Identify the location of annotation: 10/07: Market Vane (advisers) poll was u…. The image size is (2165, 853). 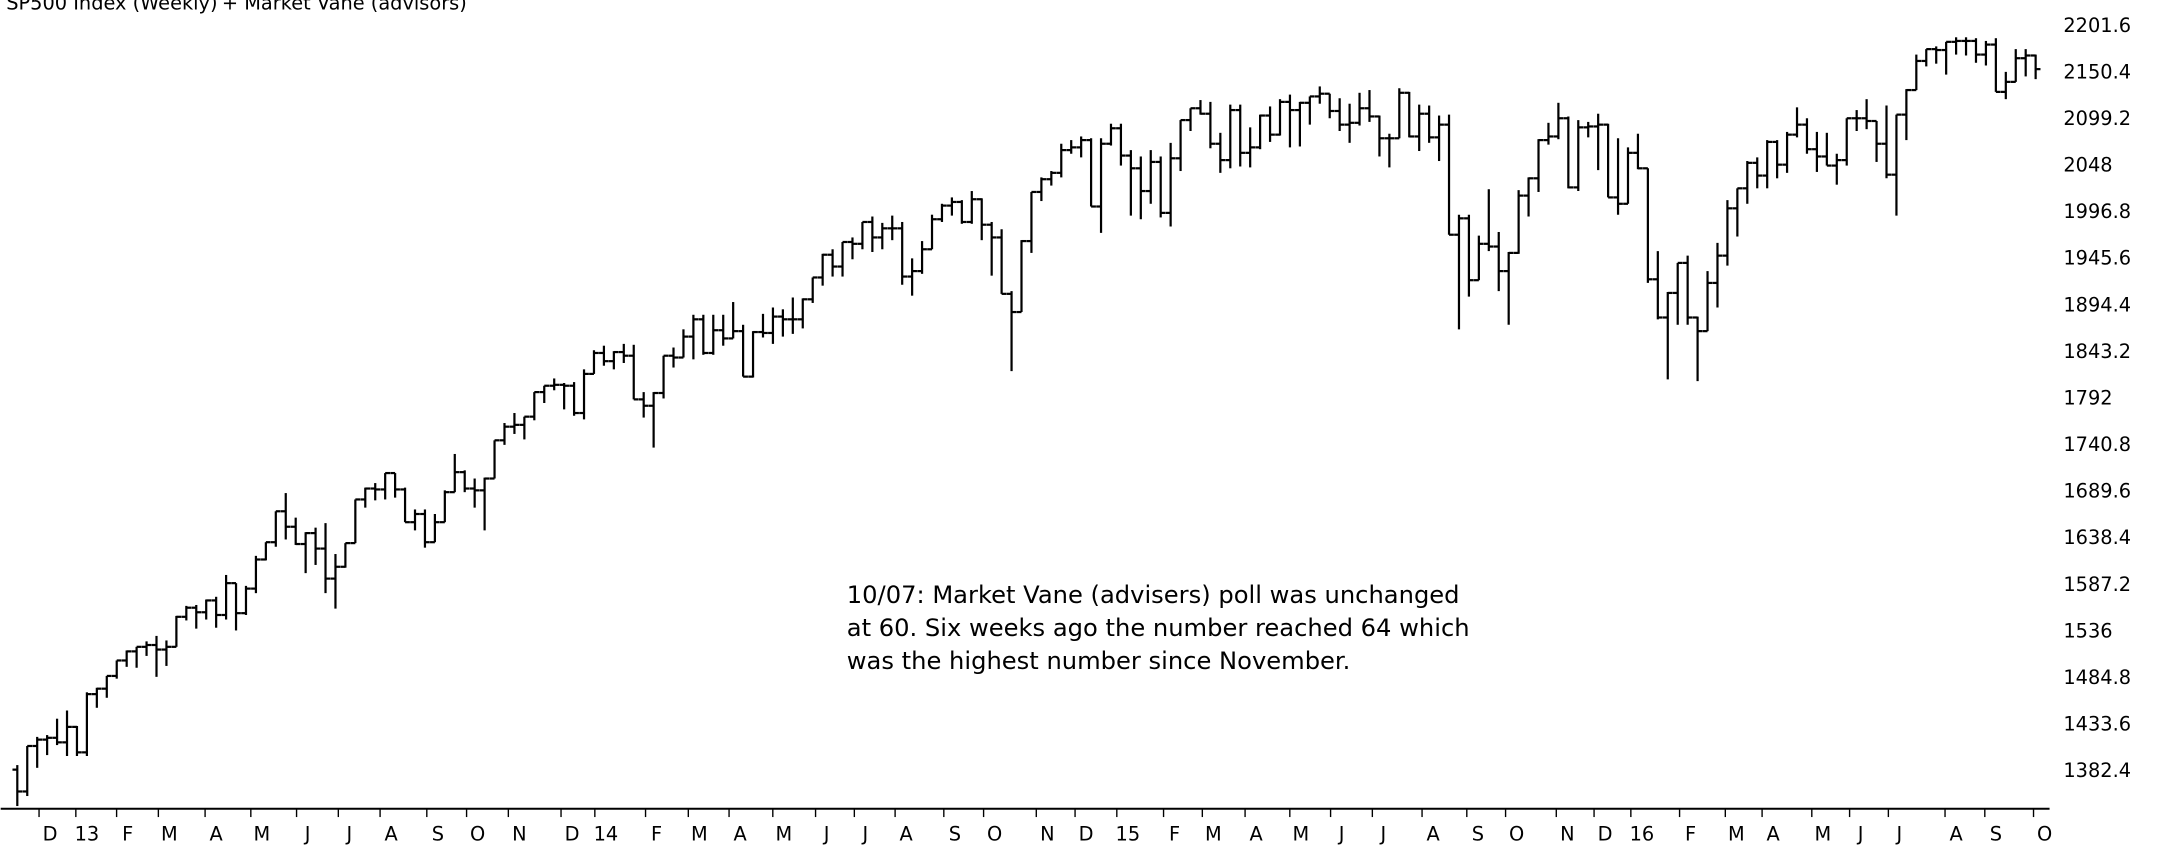
(1153, 595).